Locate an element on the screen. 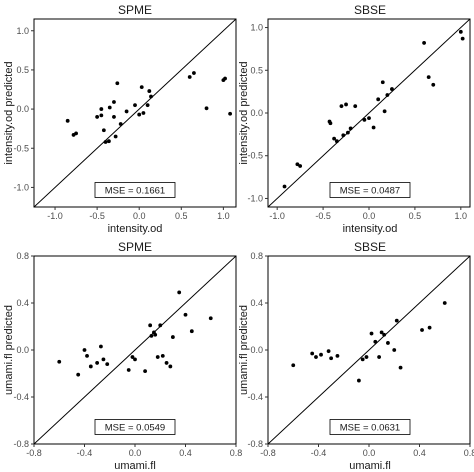 The height and width of the screenshot is (472, 474). panel-title: SPME is located at coordinates (135, 247).